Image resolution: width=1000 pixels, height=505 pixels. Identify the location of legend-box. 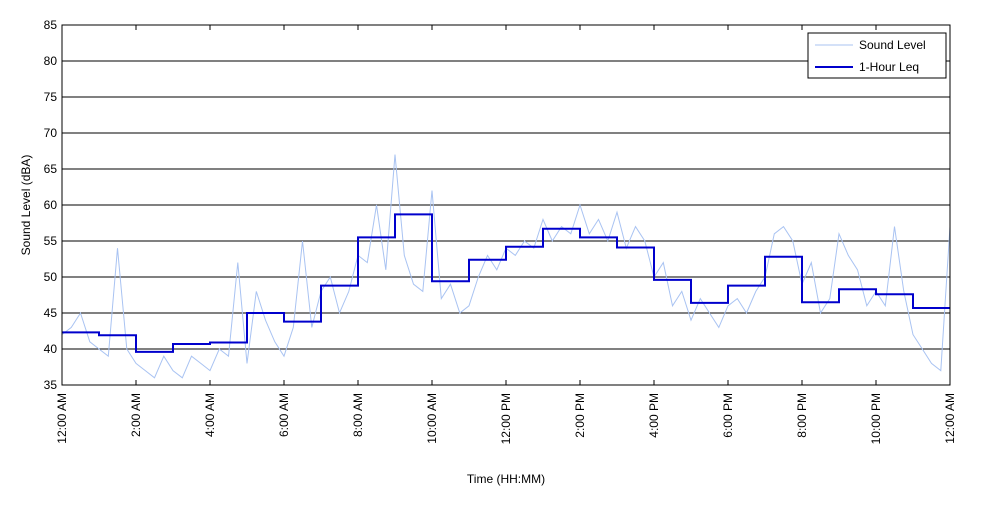
(877, 55).